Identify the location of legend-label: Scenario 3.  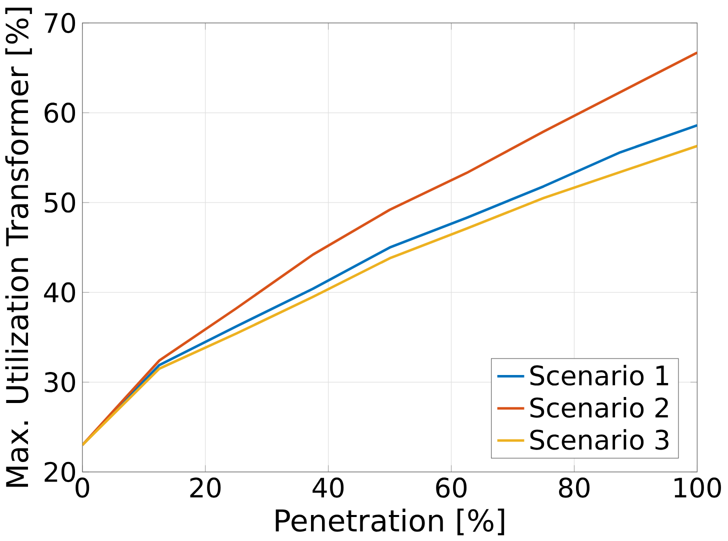
(599, 439).